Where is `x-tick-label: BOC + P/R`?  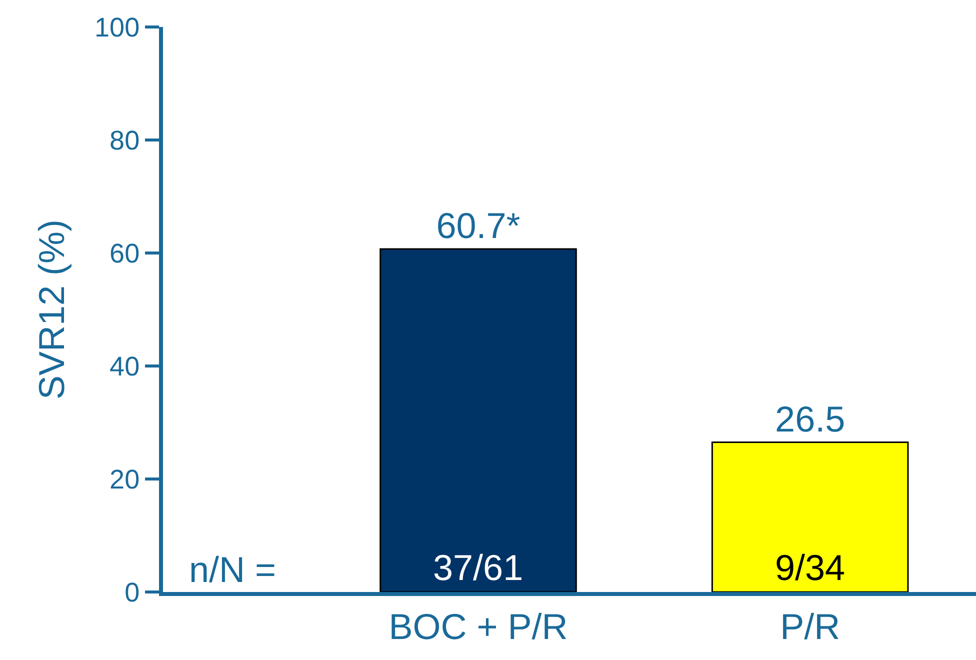
x-tick-label: BOC + P/R is located at coordinates (478, 627).